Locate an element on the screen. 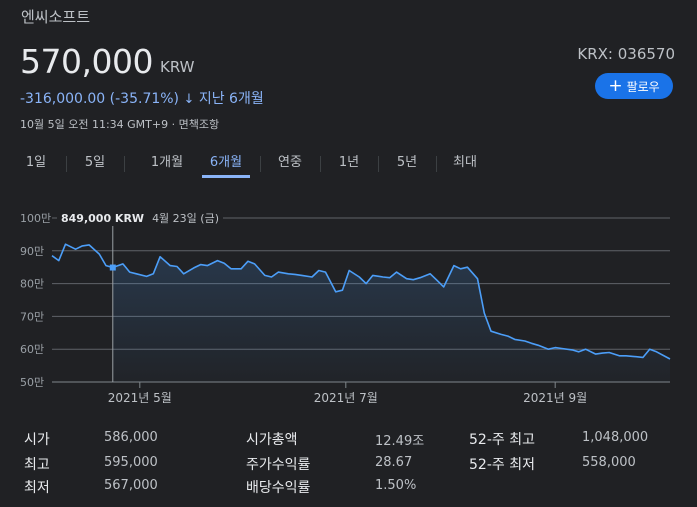 The width and height of the screenshot is (697, 507). y-tick-label: 80만 is located at coordinates (32, 284).